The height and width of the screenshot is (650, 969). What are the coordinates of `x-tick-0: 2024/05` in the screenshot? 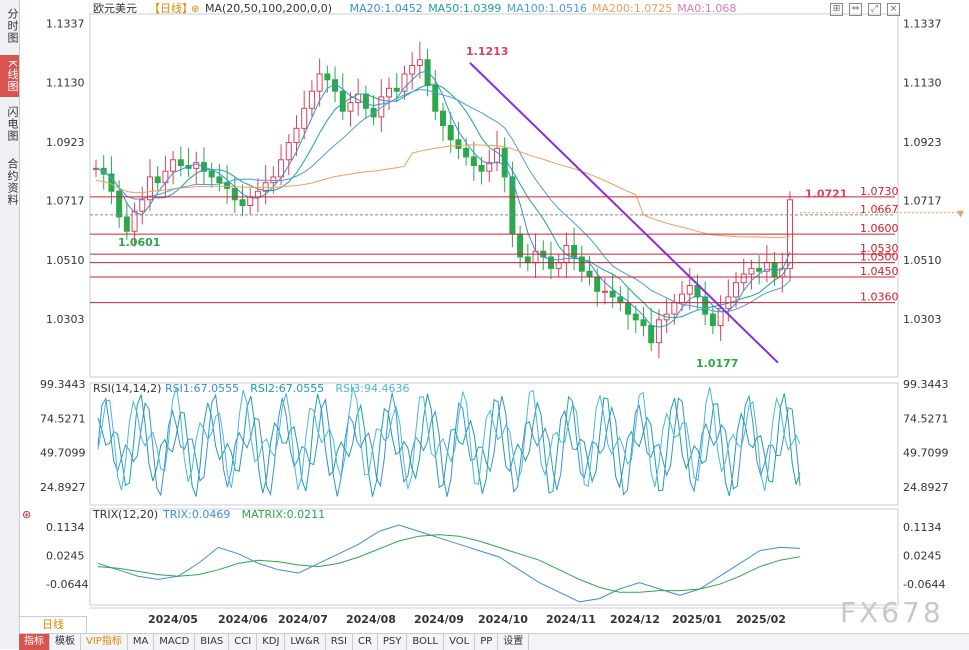 It's located at (173, 619).